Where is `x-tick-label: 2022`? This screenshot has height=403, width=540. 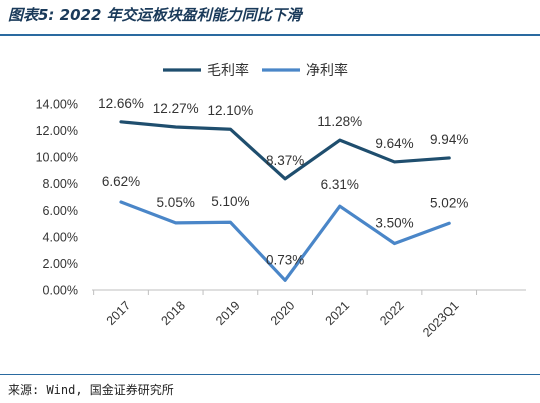
x-tick-label: 2022 is located at coordinates (392, 313).